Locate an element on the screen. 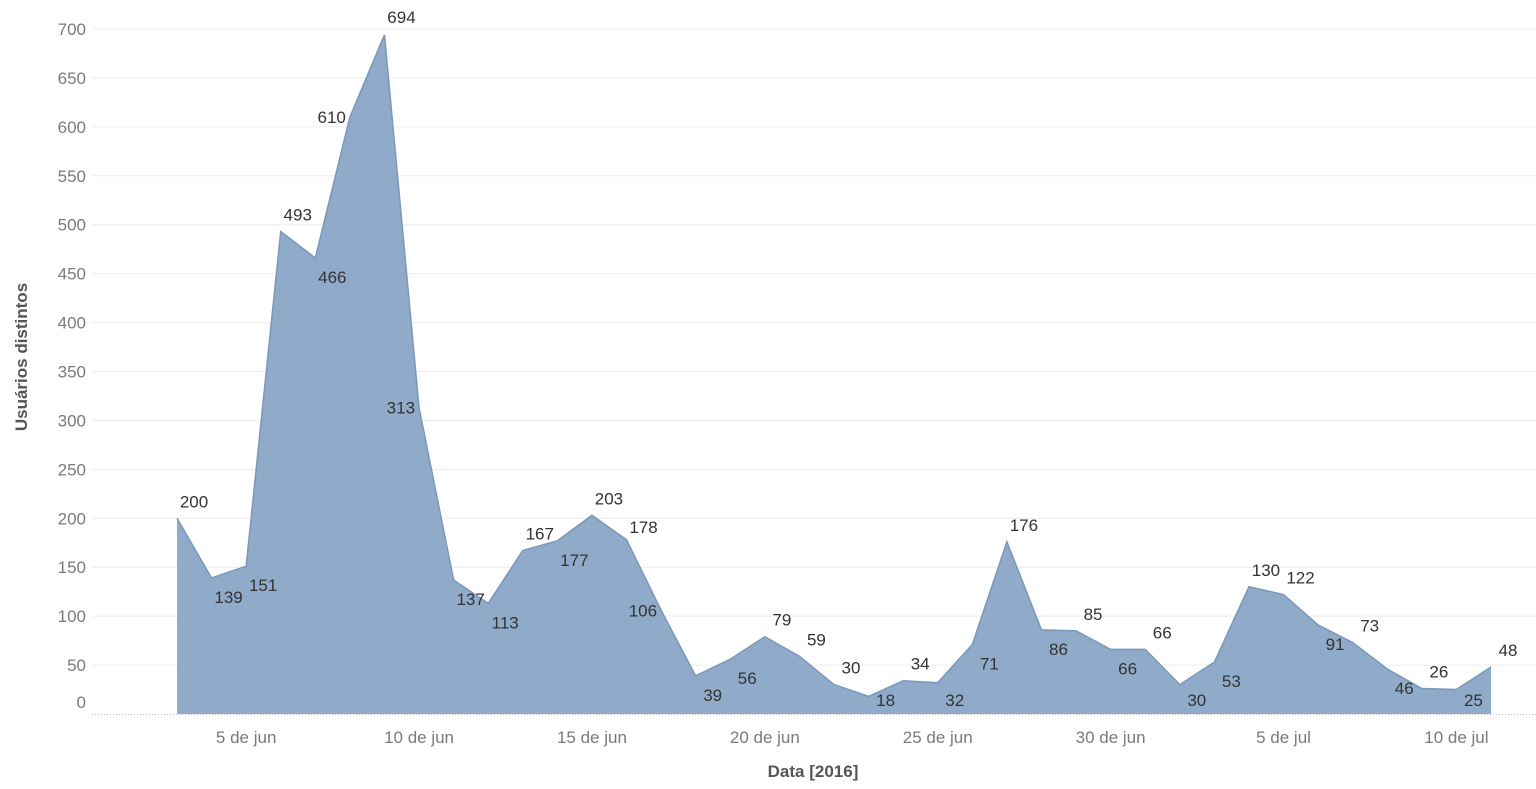 This screenshot has width=1536, height=789. data-label: 122 is located at coordinates (1300, 578).